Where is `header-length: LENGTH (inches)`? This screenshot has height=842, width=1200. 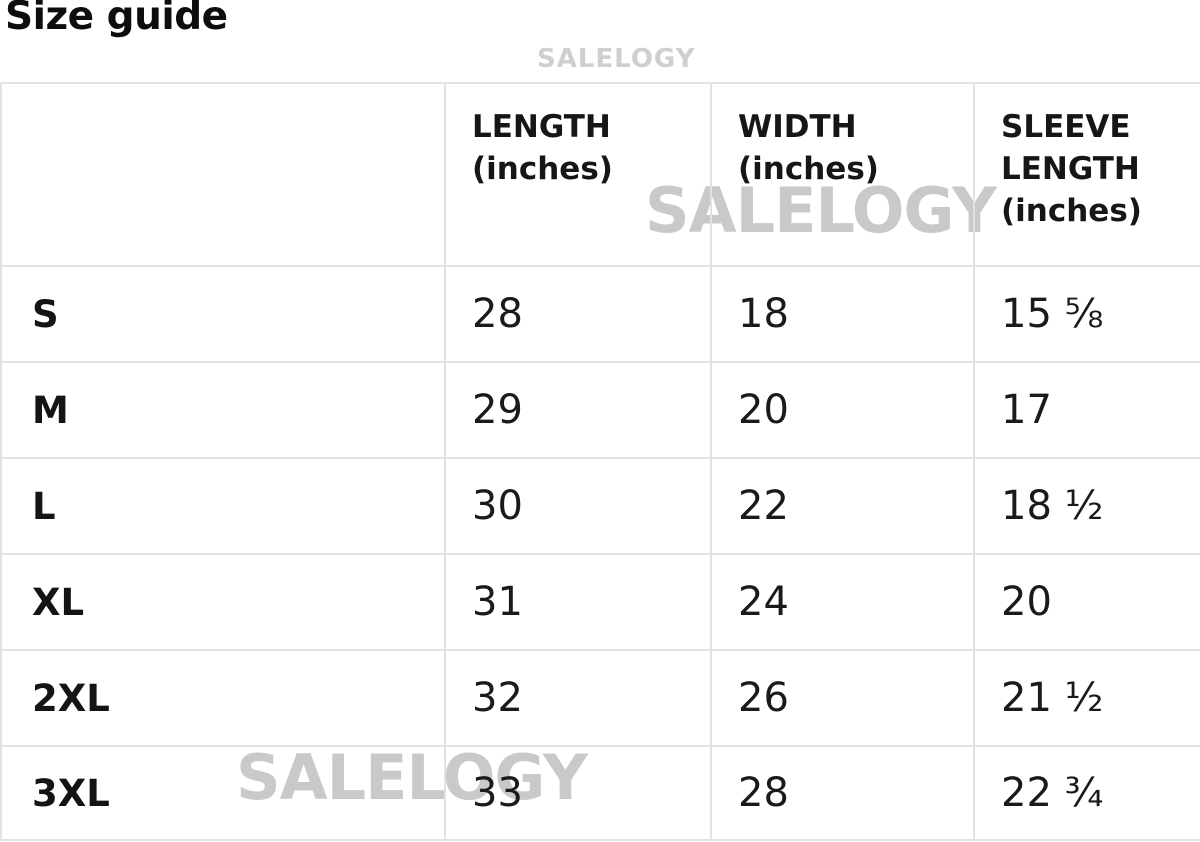 header-length: LENGTH (inches) is located at coordinates (578, 174).